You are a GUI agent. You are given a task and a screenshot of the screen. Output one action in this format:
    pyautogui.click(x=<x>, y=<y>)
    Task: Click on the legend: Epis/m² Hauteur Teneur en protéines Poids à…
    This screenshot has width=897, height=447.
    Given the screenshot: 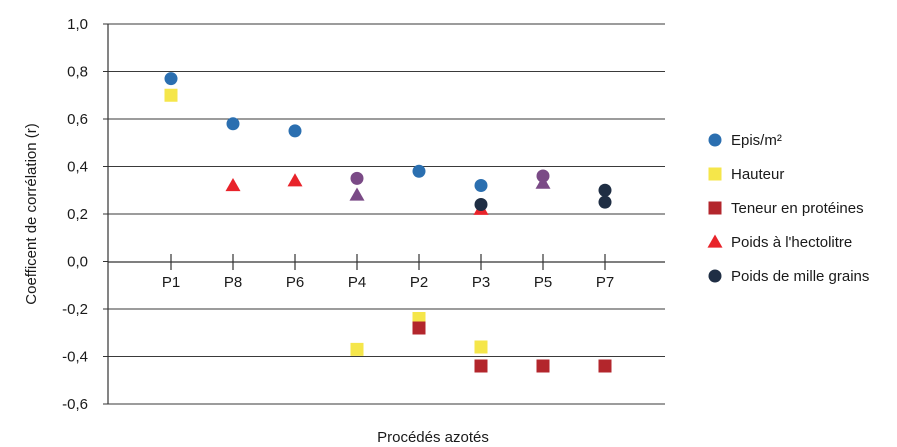 What is the action you would take?
    pyautogui.click(x=788, y=208)
    